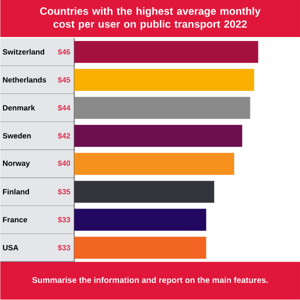  Describe the element at coordinates (150, 18) in the screenshot. I see `chart-title: Countries with the highest average monthly cost per user on public transport 2022` at that location.